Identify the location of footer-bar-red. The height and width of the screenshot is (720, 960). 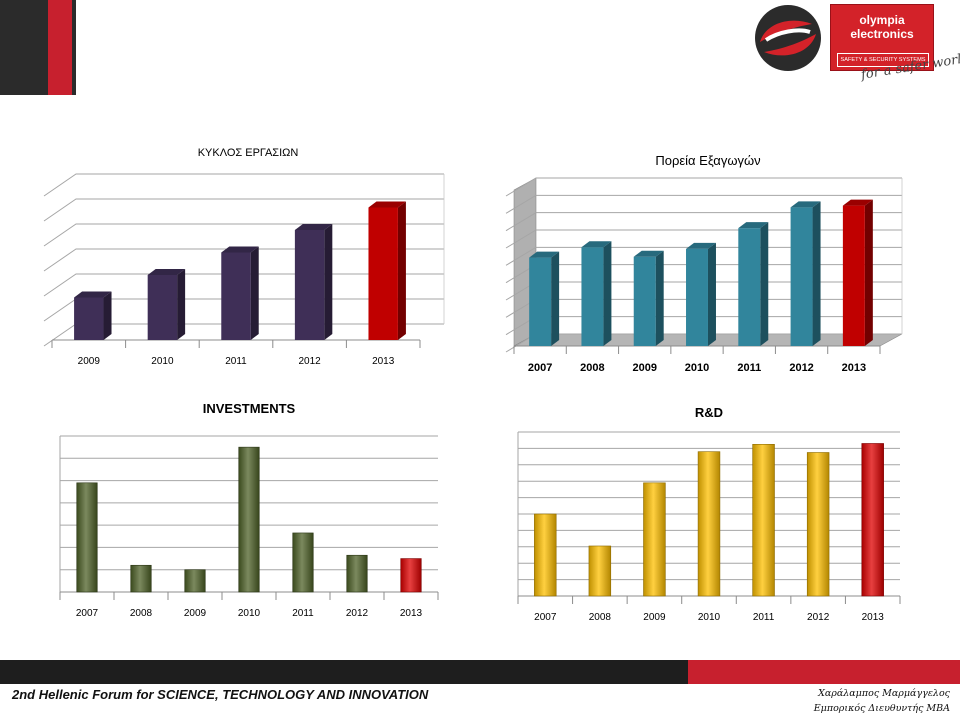
(824, 672).